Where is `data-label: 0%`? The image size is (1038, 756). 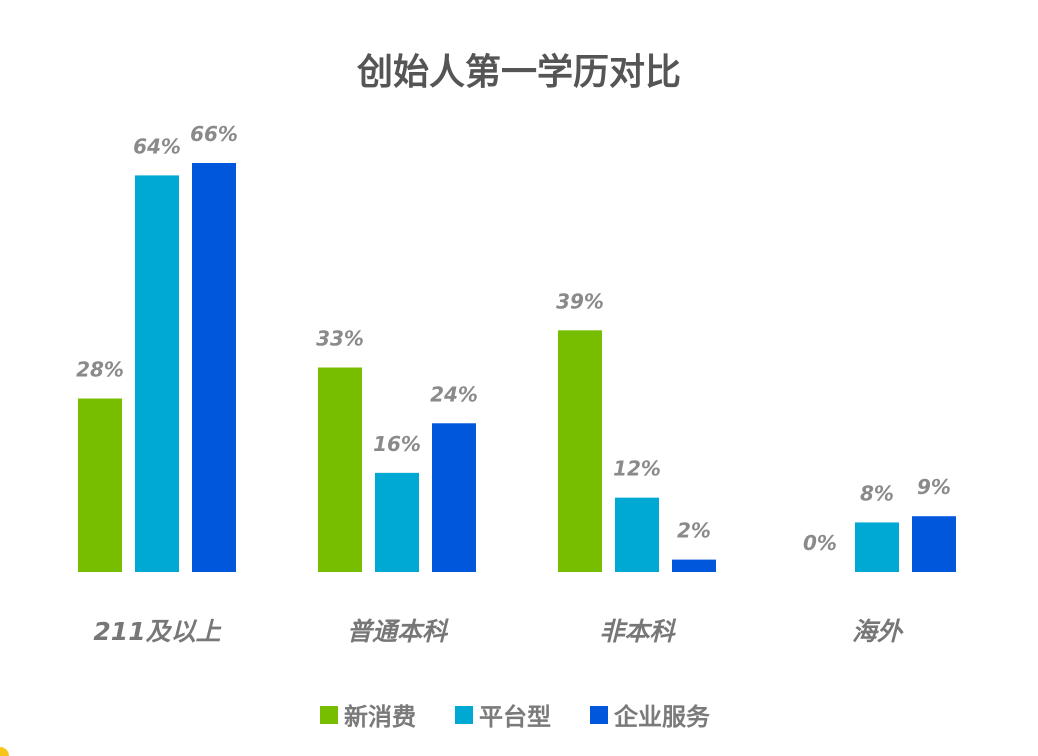
data-label: 0% is located at coordinates (820, 543).